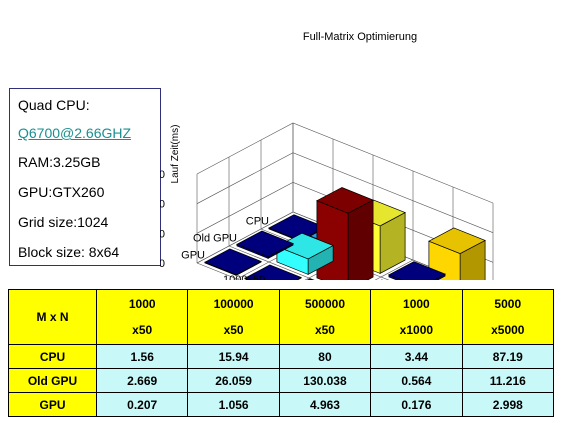 This screenshot has width=579, height=429. I want to click on table-cell: 80, so click(325, 356).